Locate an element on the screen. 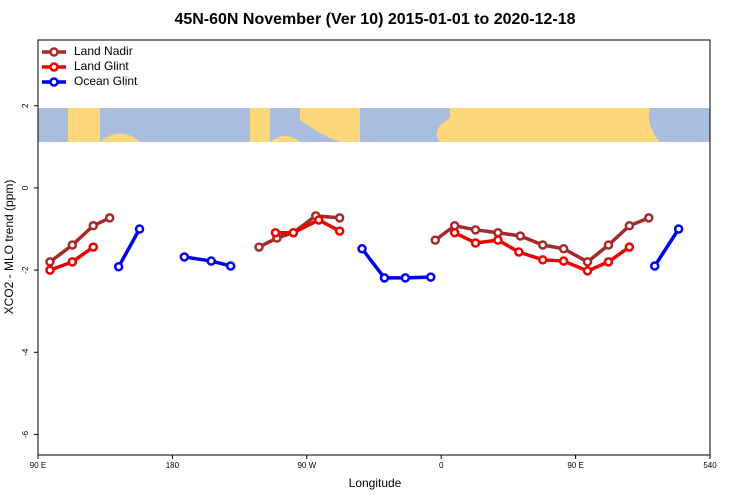  x-tick-label: 180 is located at coordinates (173, 465).